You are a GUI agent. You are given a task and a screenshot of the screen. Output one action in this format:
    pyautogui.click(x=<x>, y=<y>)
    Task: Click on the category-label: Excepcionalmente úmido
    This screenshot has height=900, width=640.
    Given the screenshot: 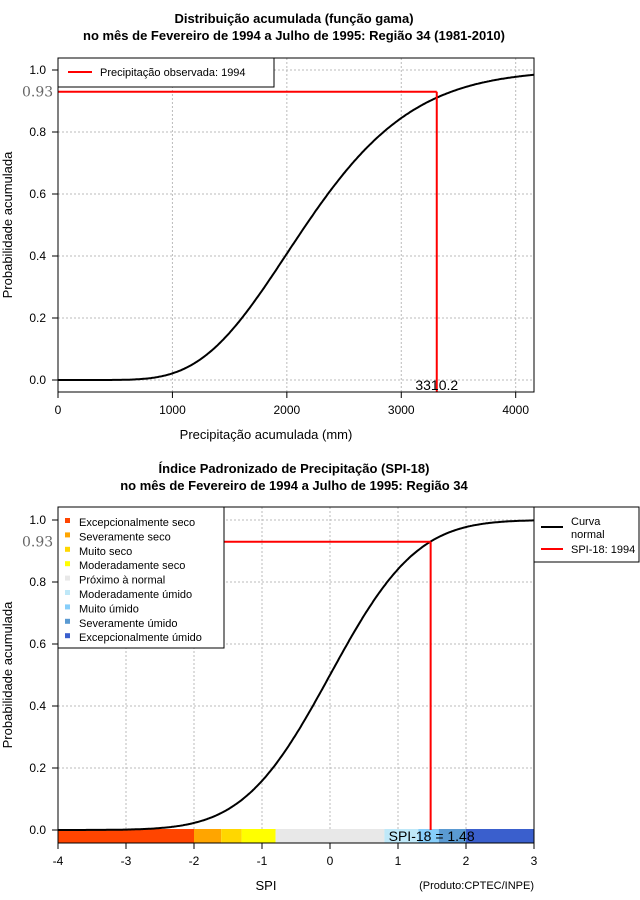 What is the action you would take?
    pyautogui.click(x=140, y=638)
    